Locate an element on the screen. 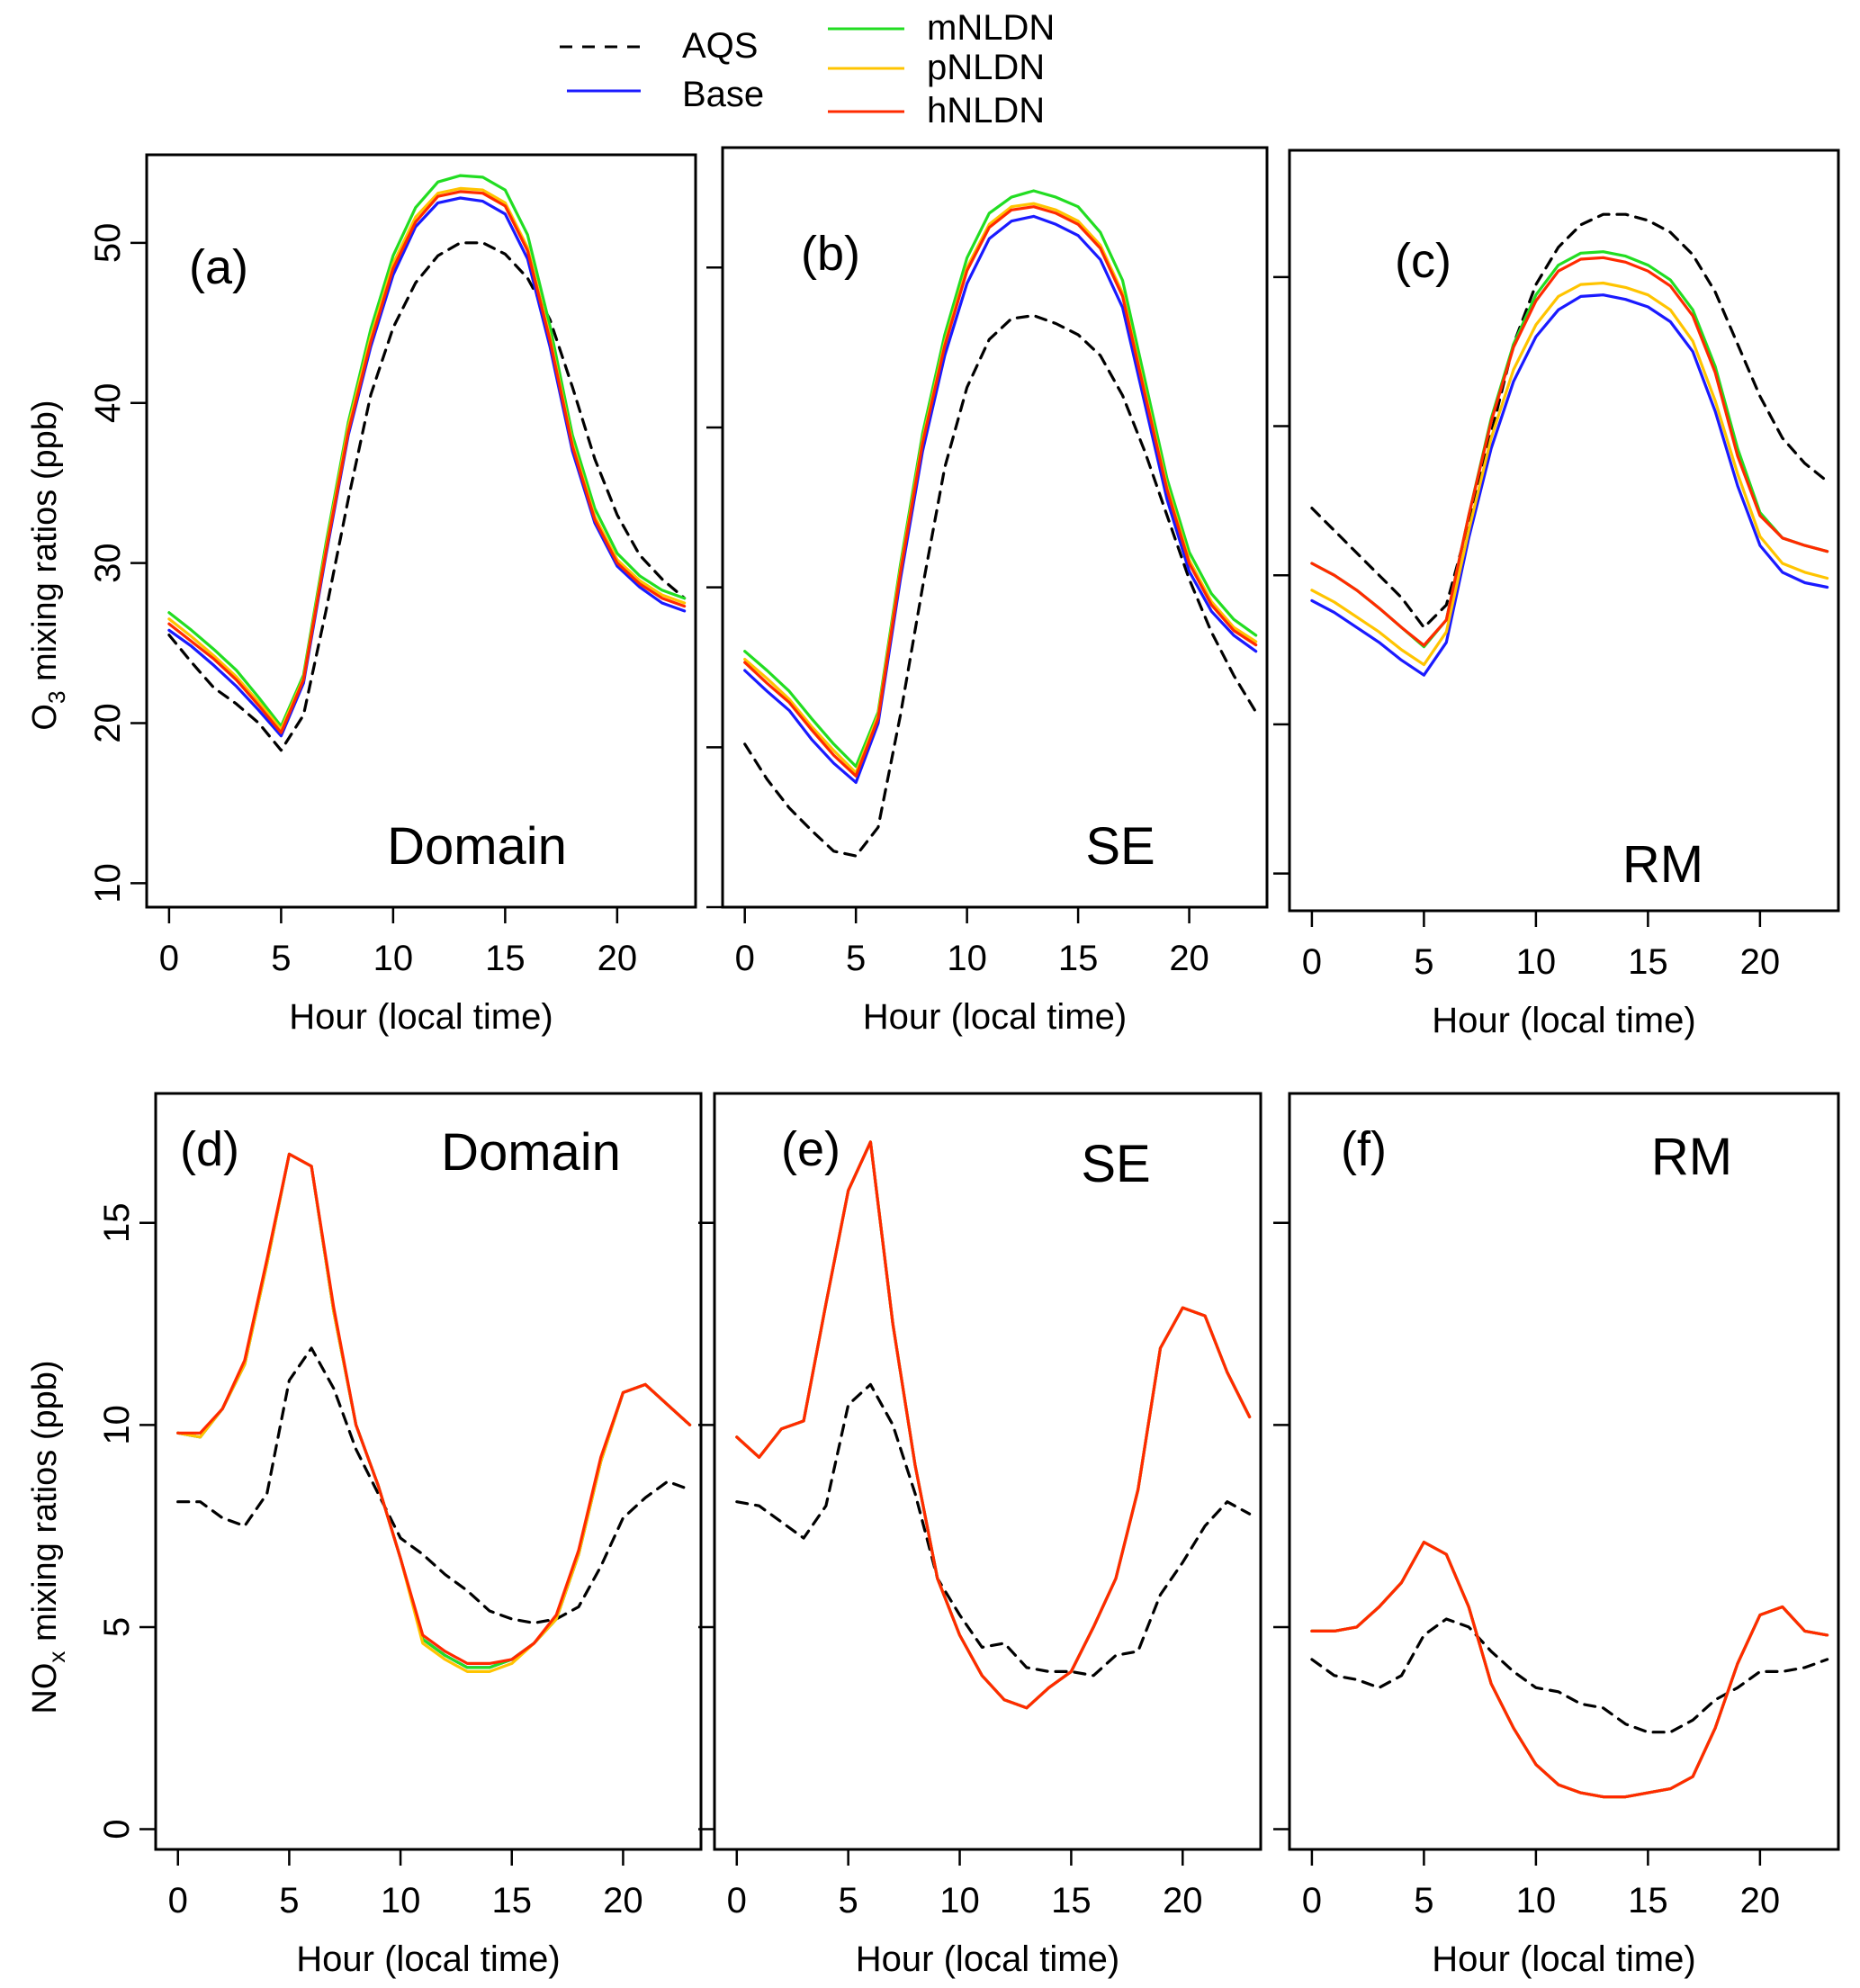 The height and width of the screenshot is (1988, 1860). y-tick-label: 15 is located at coordinates (117, 1223).